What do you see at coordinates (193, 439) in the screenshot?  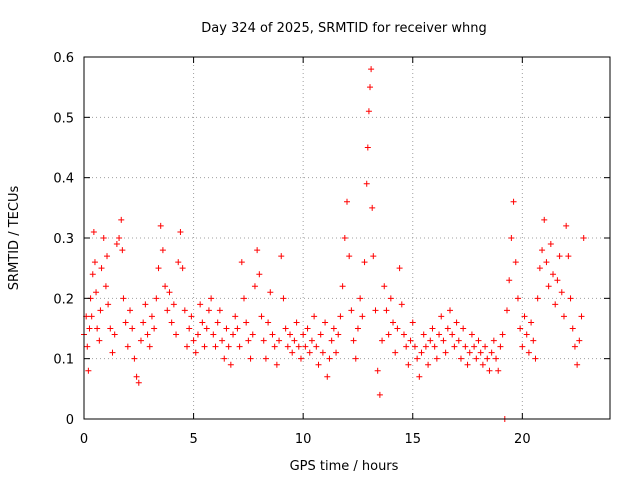 I see `x-tick-label: 5` at bounding box center [193, 439].